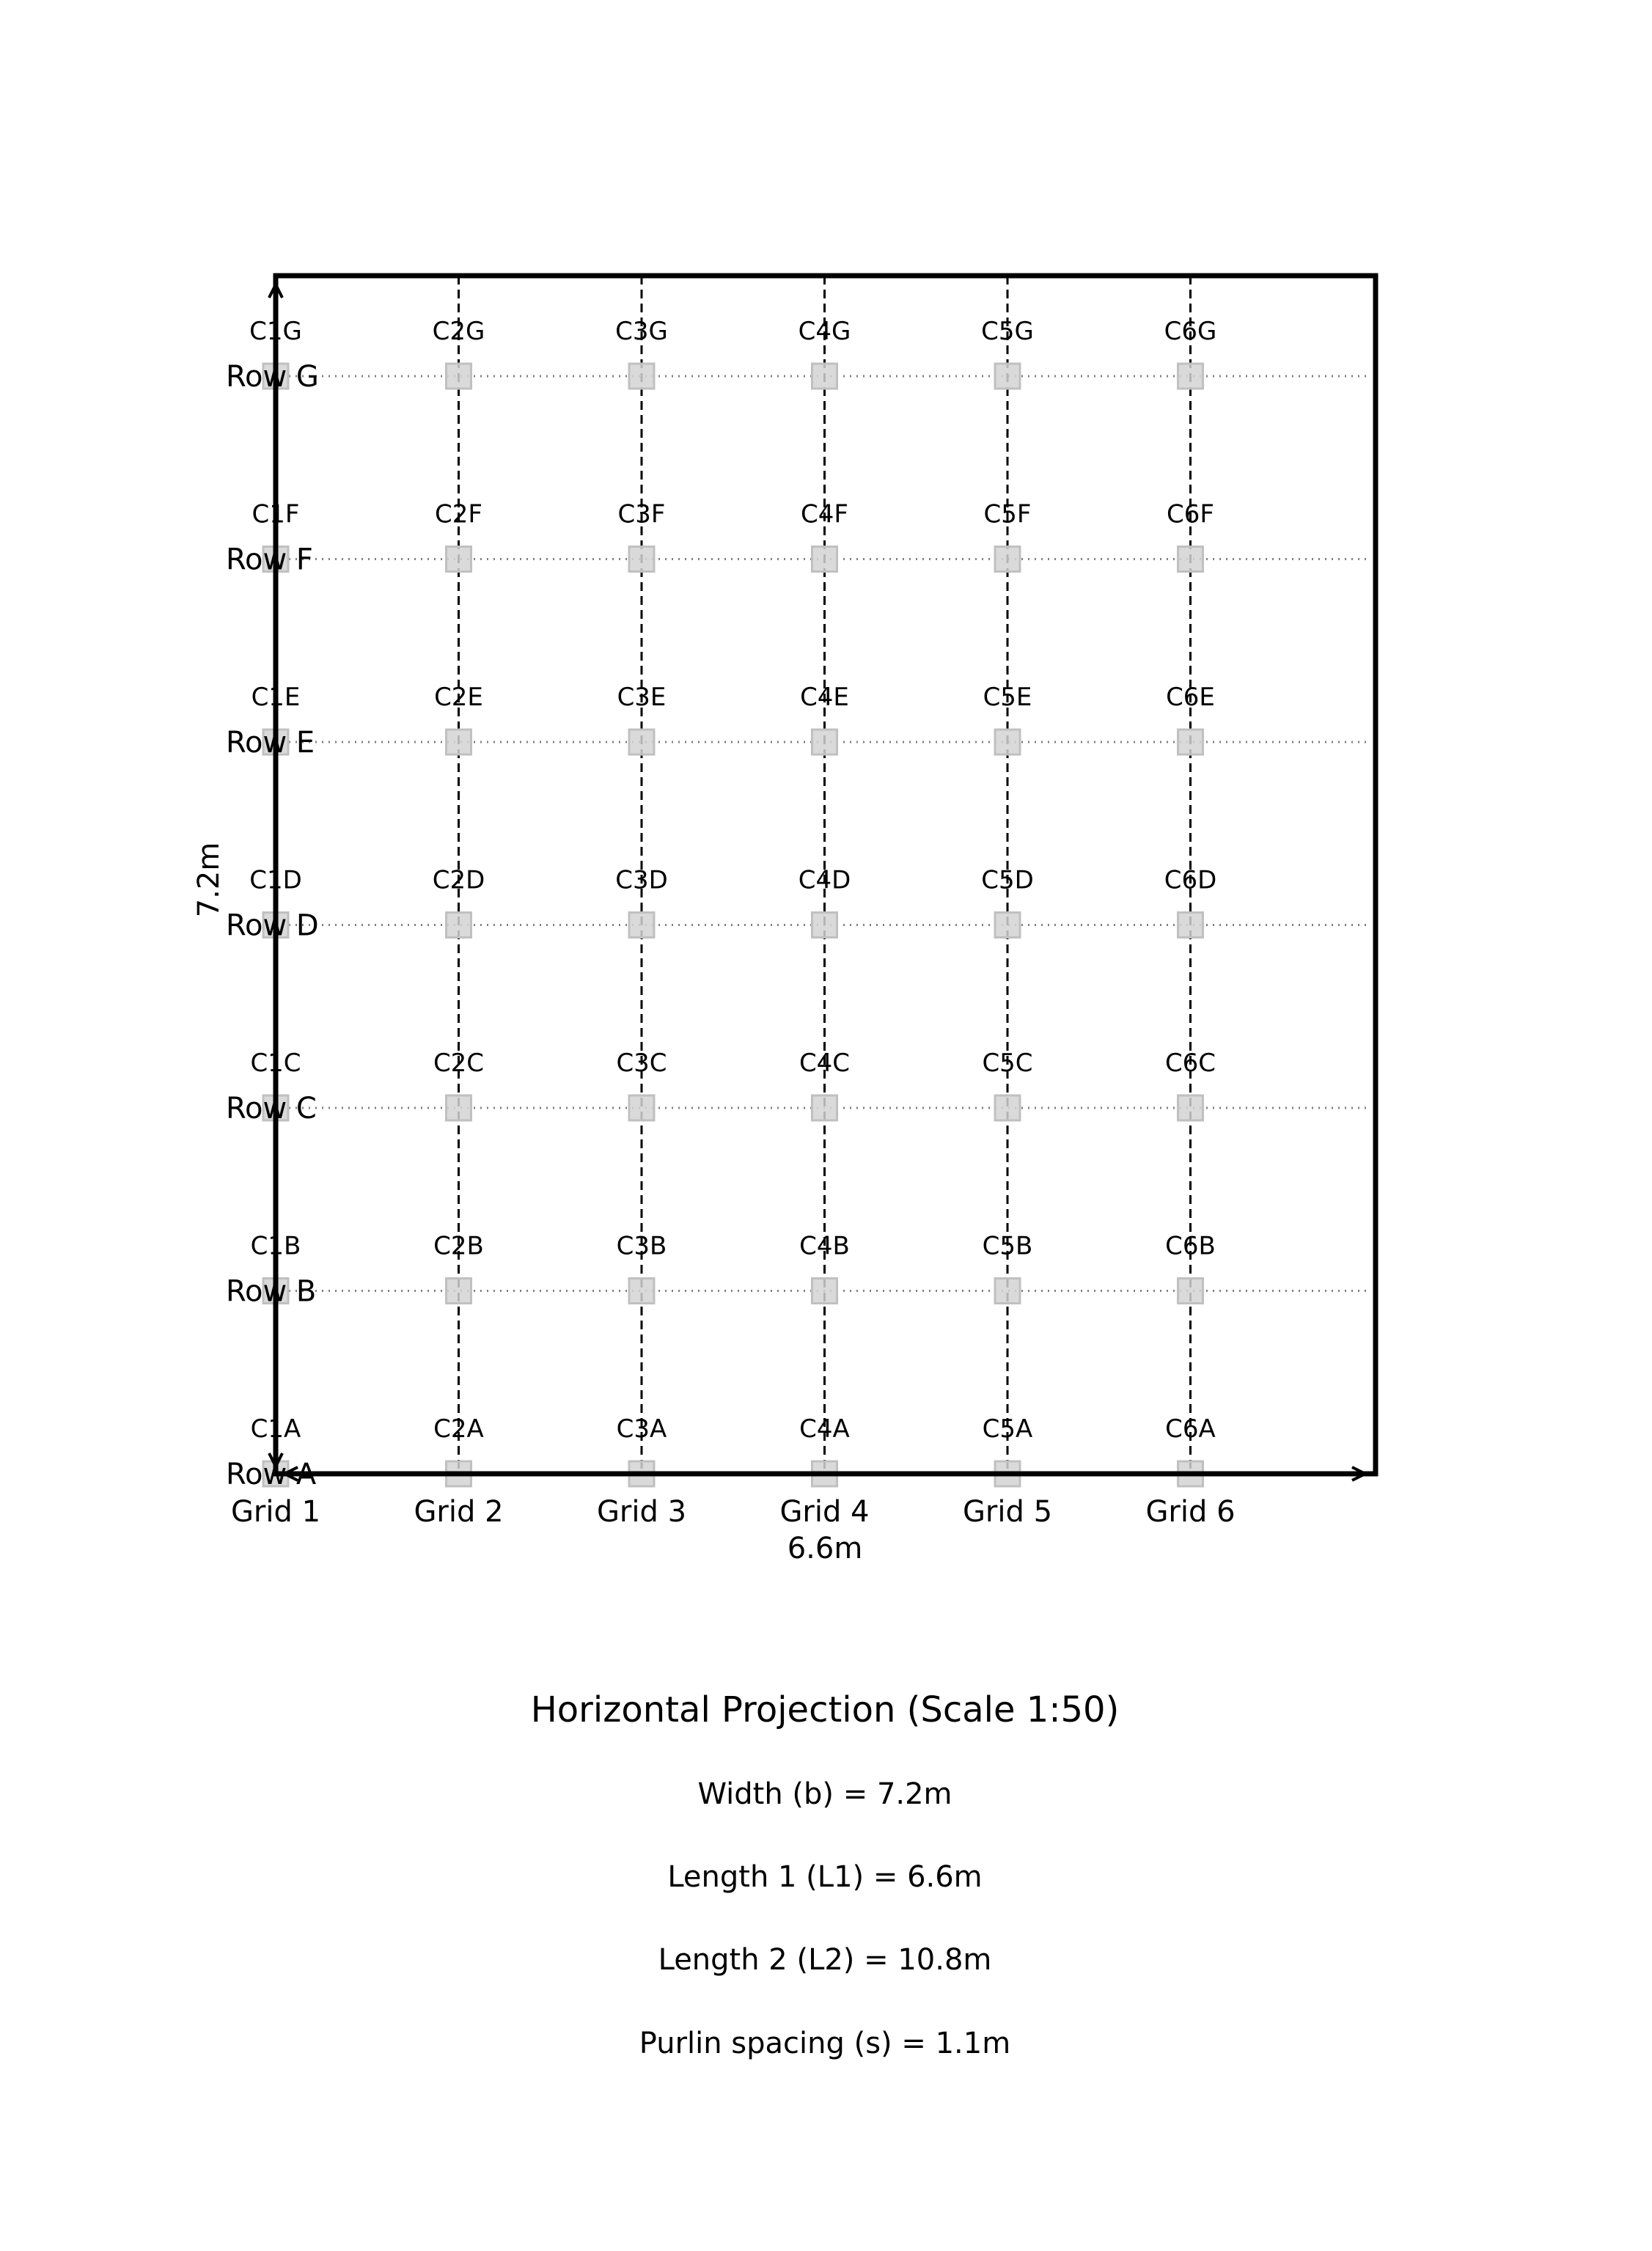 The image size is (1652, 2251). What do you see at coordinates (642, 514) in the screenshot?
I see `column-label-c3f: C3F` at bounding box center [642, 514].